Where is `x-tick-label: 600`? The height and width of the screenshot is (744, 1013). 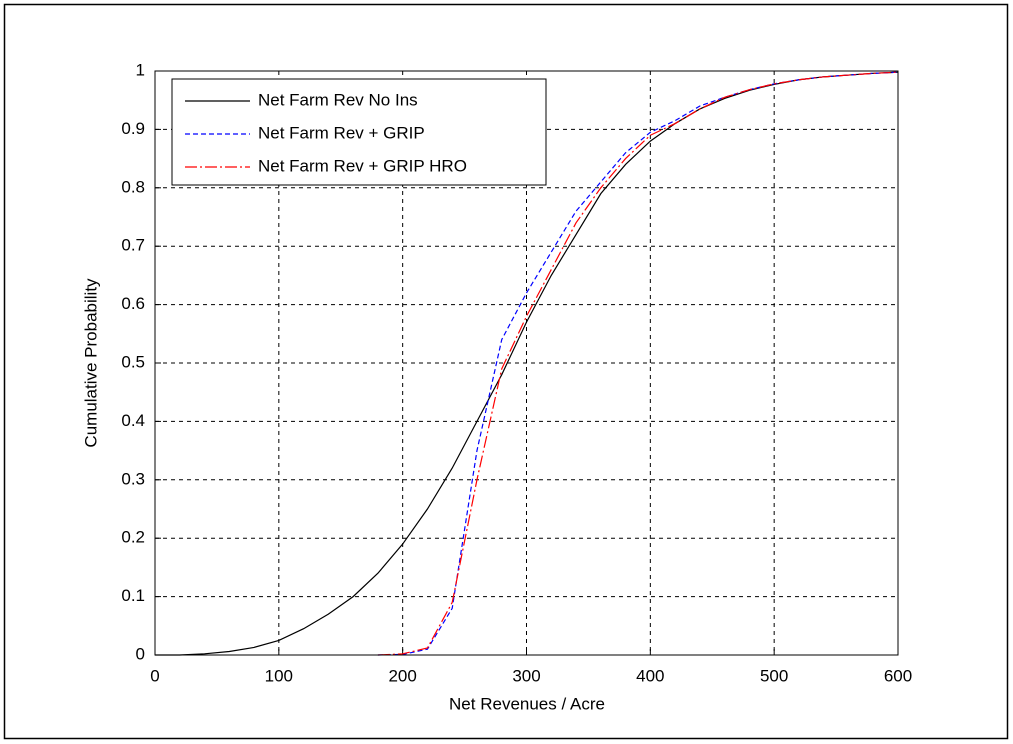
x-tick-label: 600 is located at coordinates (898, 675).